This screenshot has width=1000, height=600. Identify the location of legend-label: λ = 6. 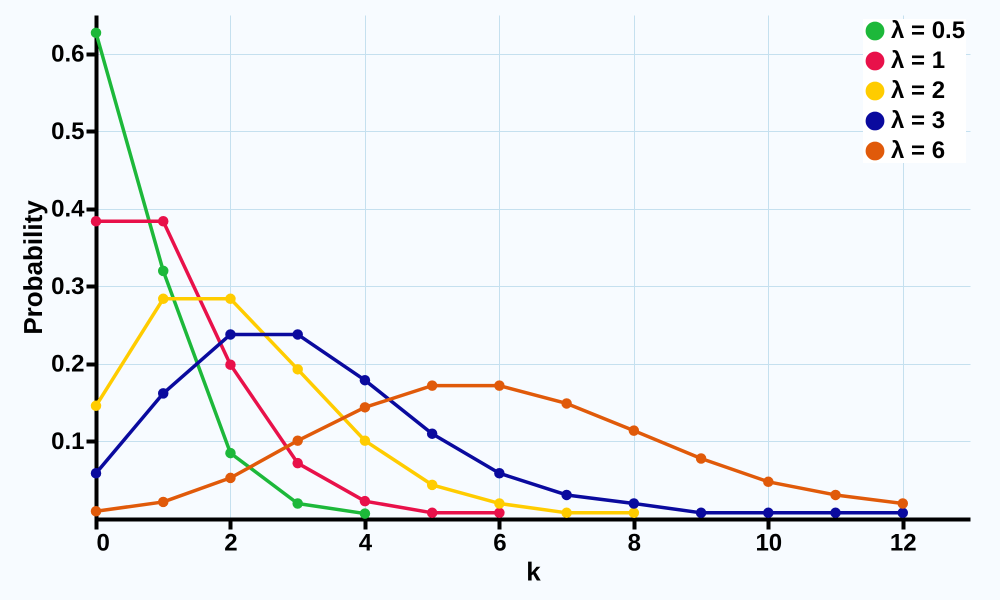
(918, 150).